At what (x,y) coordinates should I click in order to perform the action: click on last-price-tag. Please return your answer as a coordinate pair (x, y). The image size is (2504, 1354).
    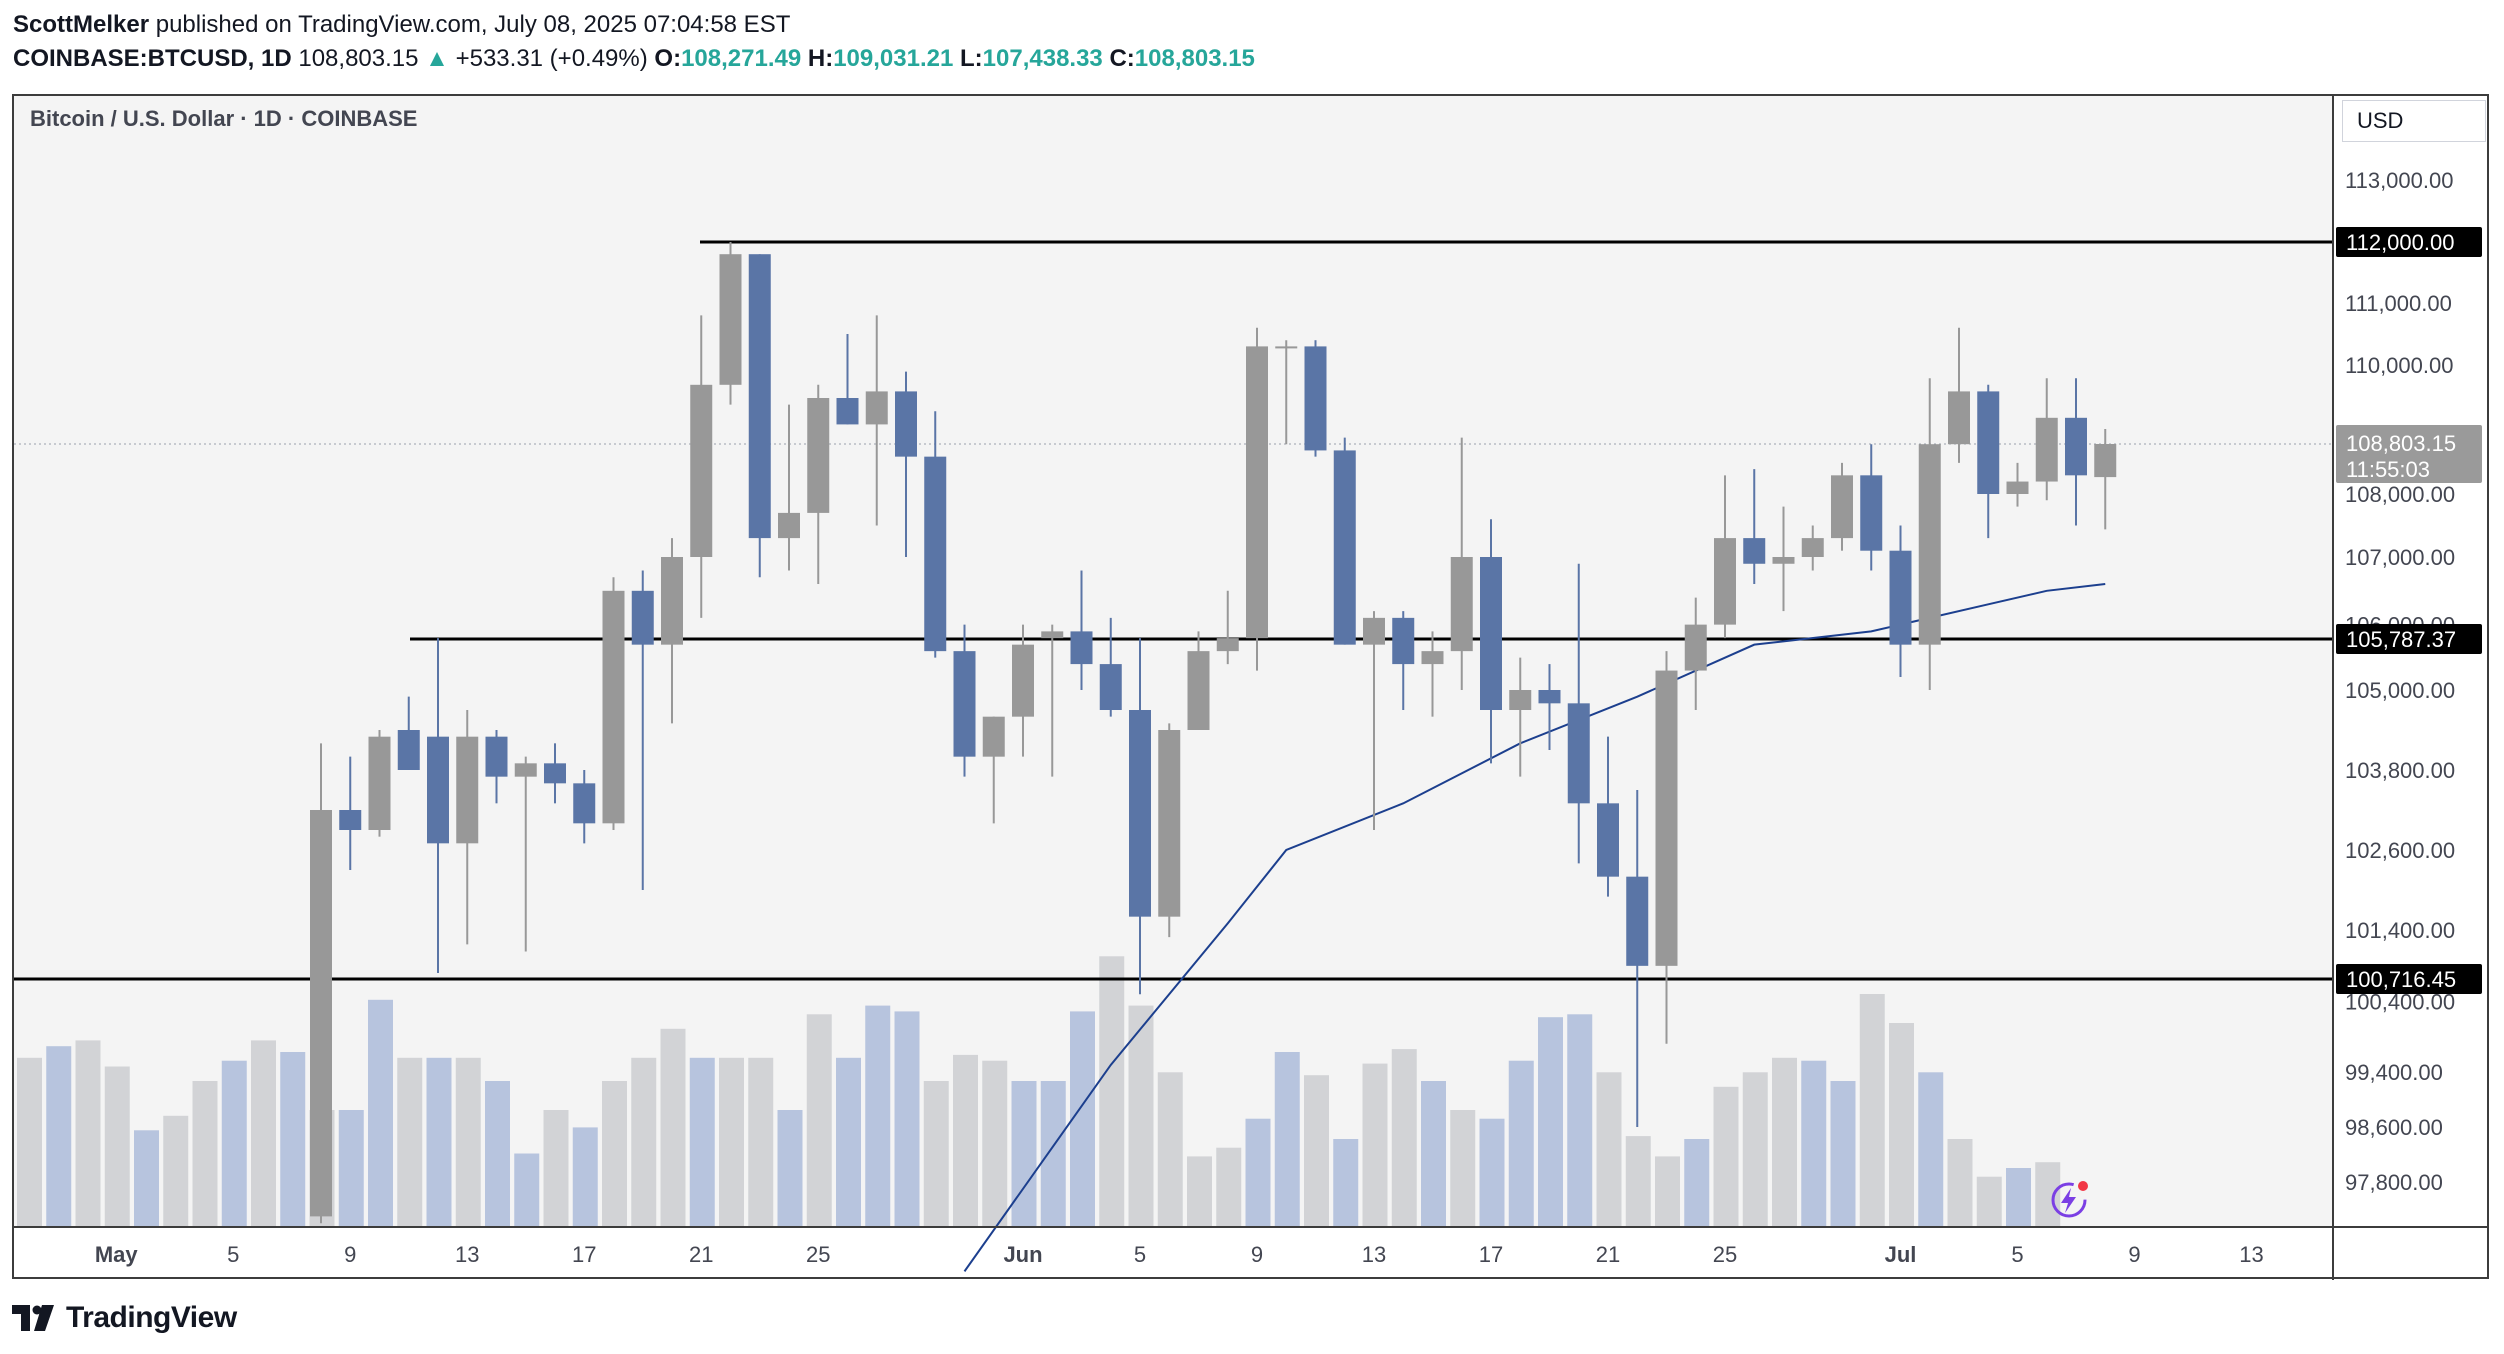
    Looking at the image, I should click on (2409, 454).